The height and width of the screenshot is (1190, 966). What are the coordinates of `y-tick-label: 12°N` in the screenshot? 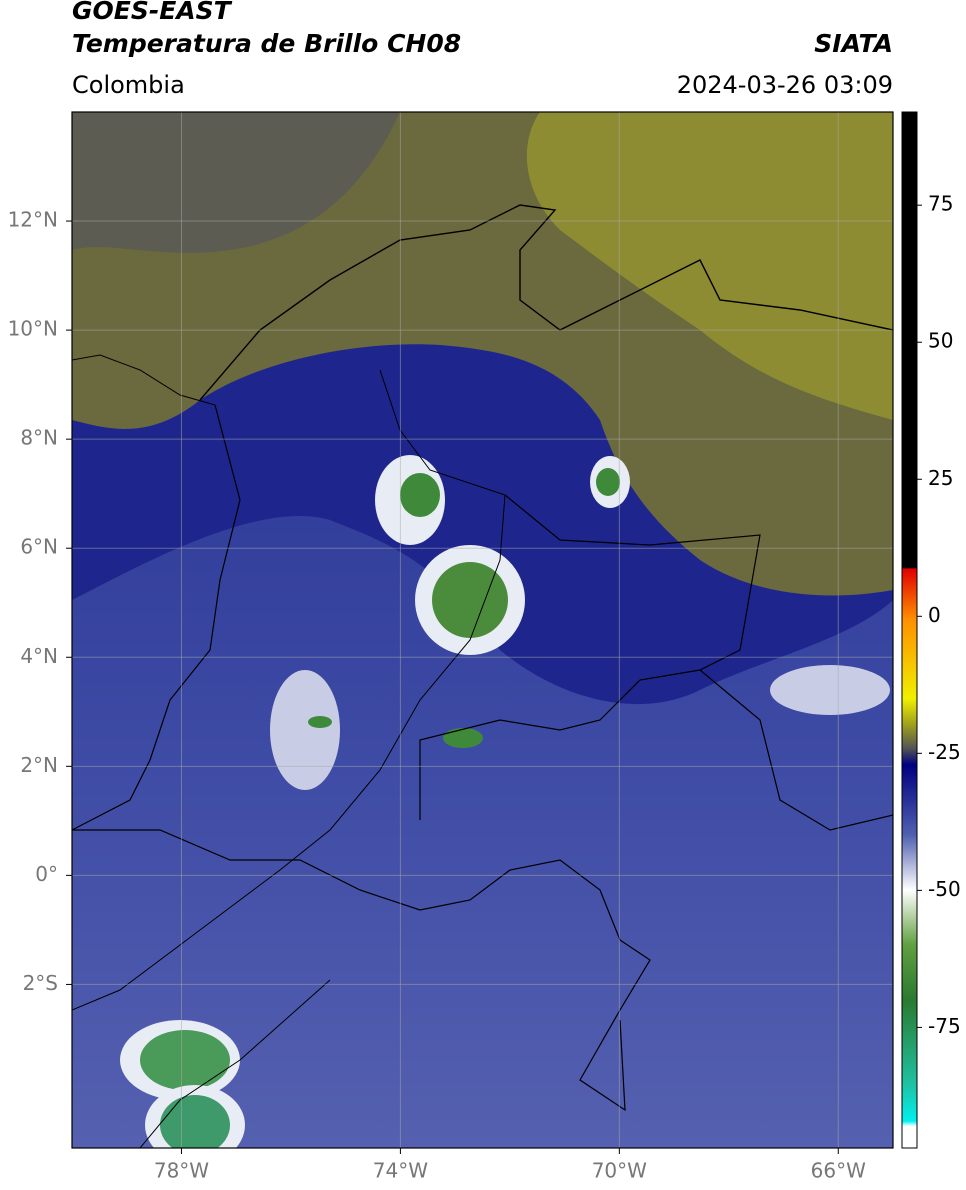 It's located at (33, 220).